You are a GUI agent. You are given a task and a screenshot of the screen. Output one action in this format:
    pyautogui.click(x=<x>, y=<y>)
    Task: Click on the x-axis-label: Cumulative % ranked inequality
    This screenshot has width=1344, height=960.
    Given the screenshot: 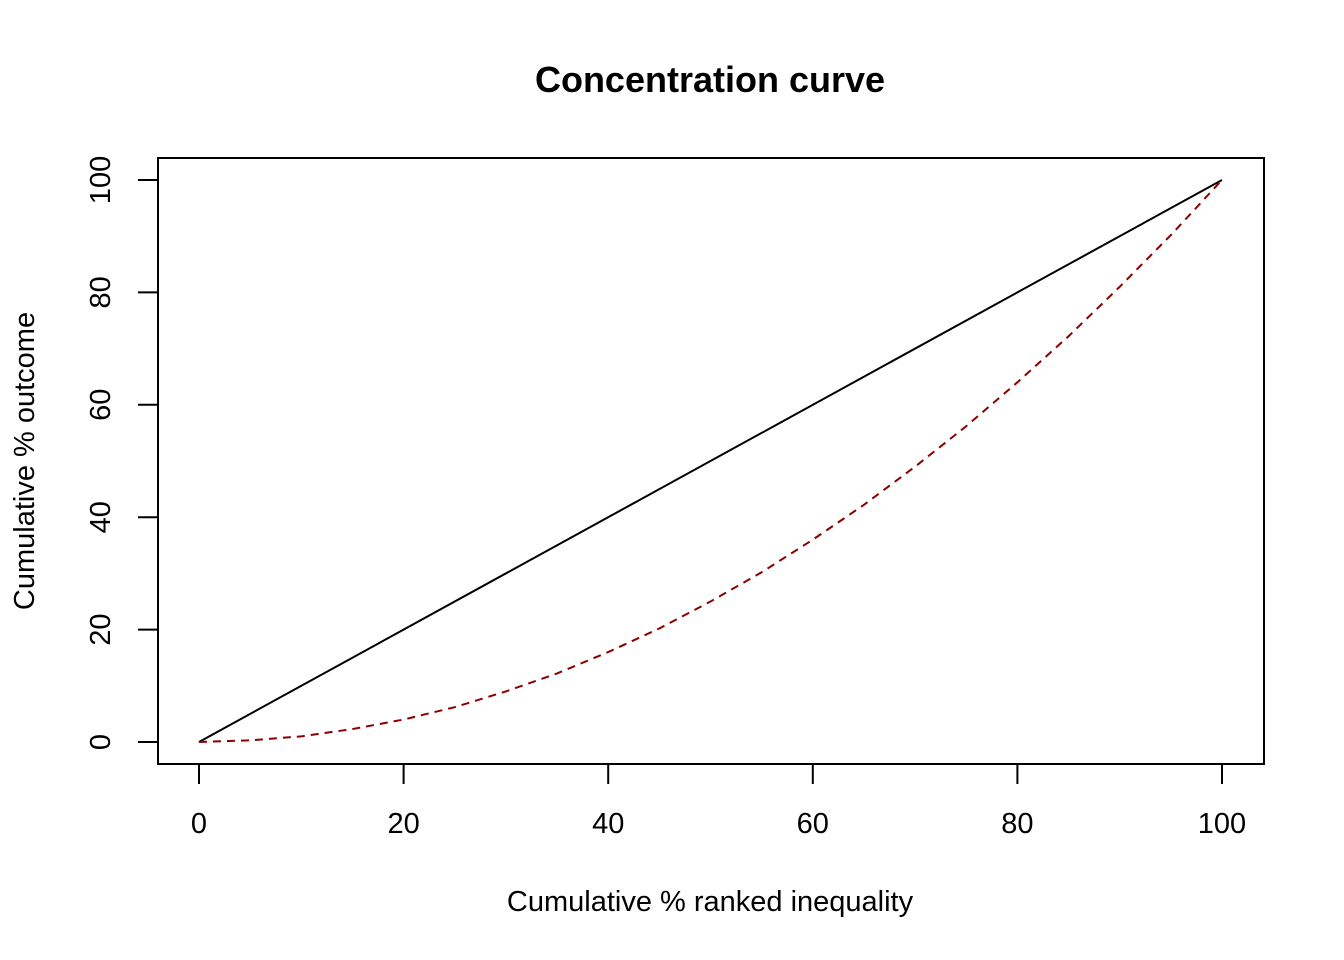 What is the action you would take?
    pyautogui.click(x=710, y=902)
    